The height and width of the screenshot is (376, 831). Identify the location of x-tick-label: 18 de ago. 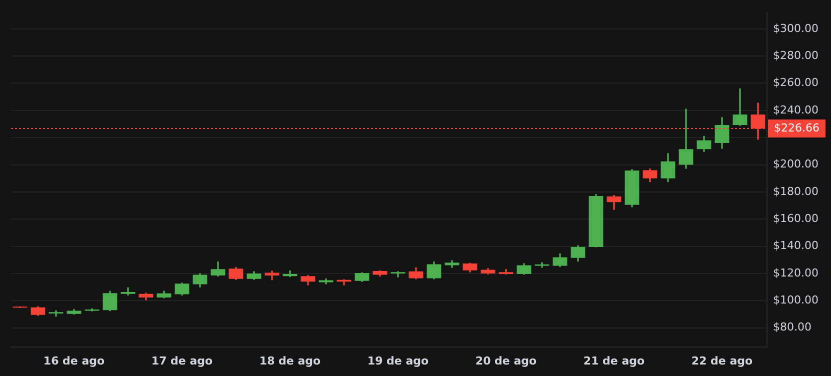
(290, 361).